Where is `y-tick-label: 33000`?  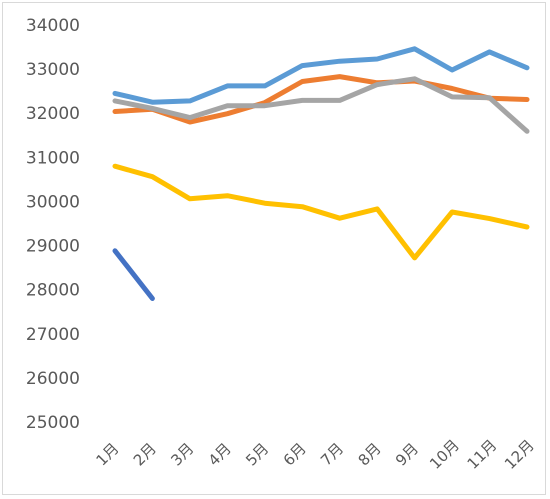 y-tick-label: 33000 is located at coordinates (53, 70).